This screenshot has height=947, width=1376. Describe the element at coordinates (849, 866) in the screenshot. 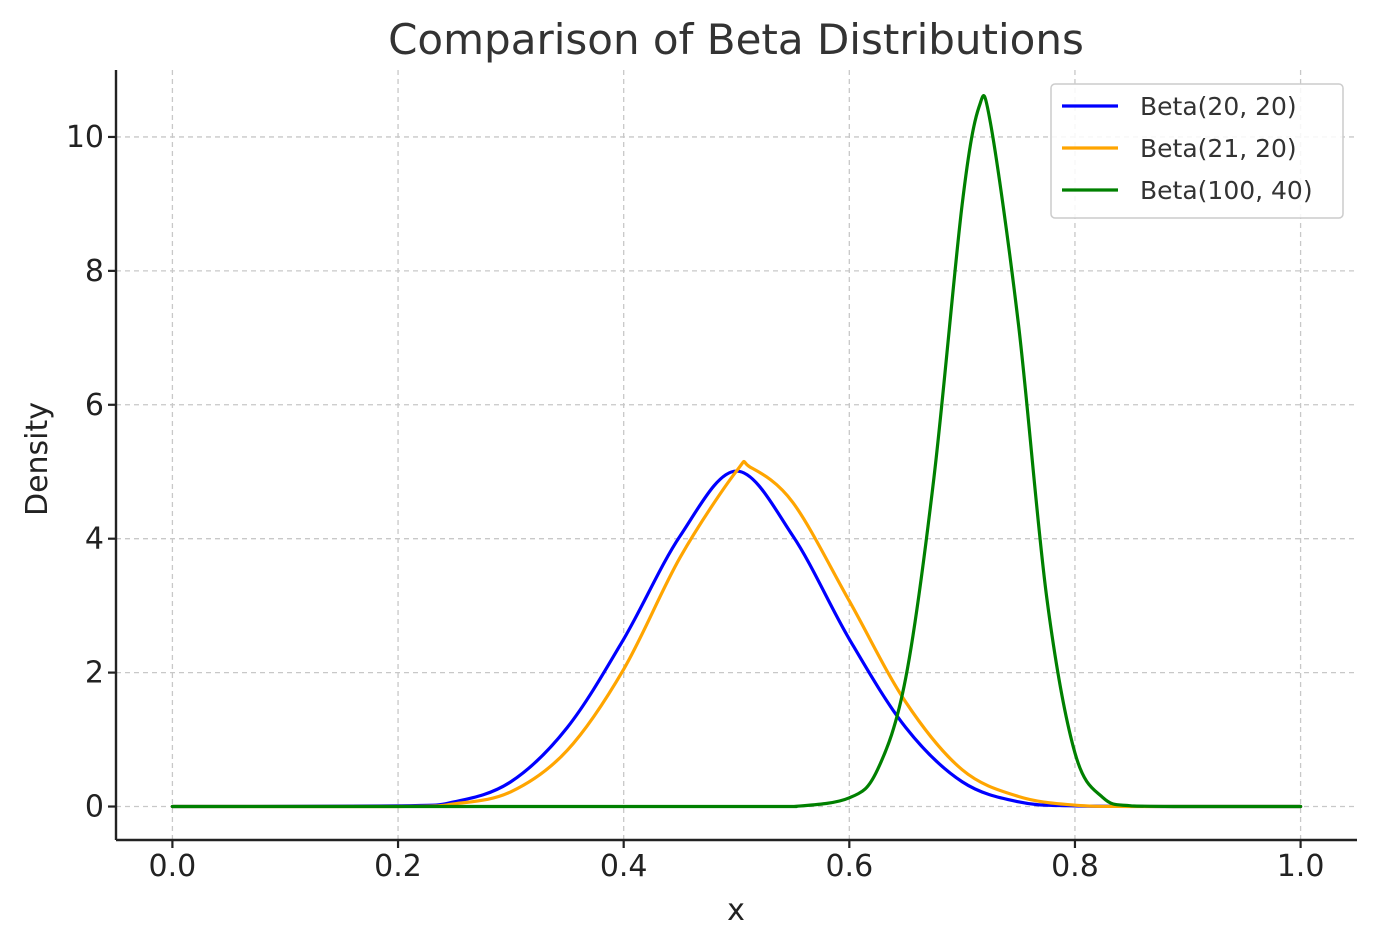

I see `x-tick-label: 0.6` at that location.